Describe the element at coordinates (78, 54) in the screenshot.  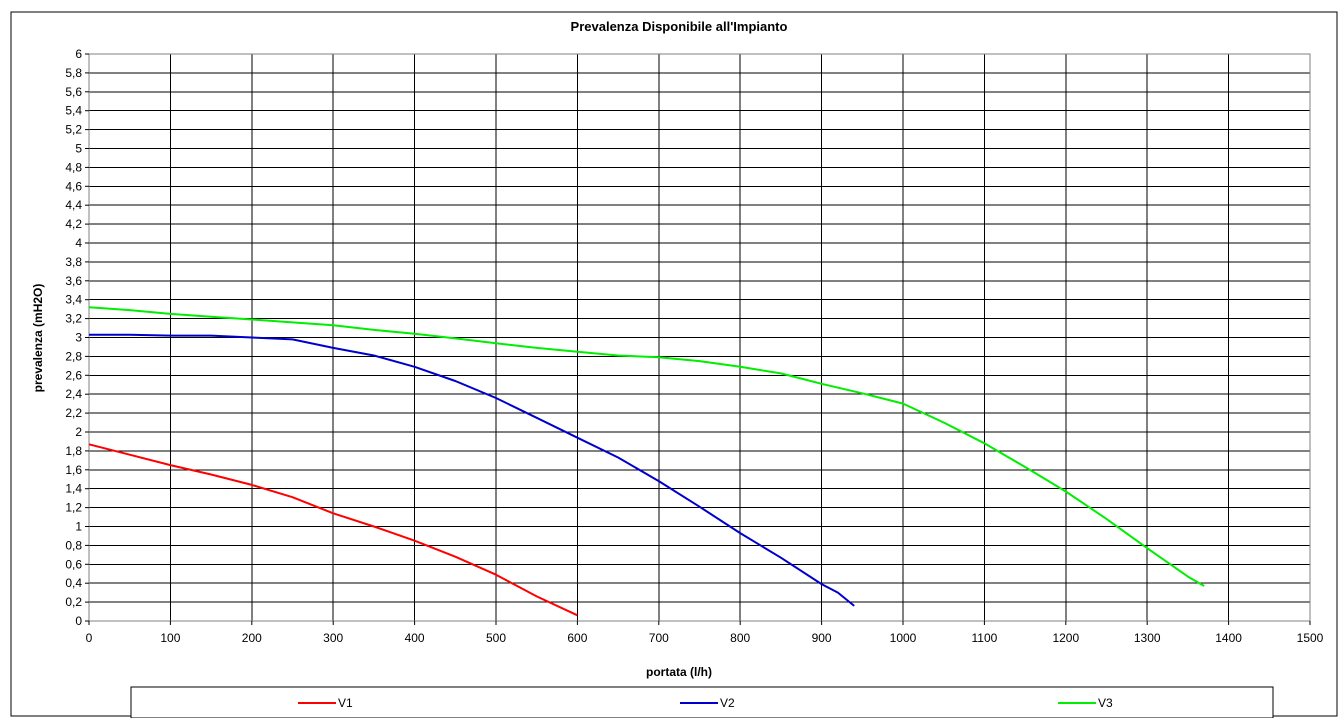
I see `y-tick-label: 6` at that location.